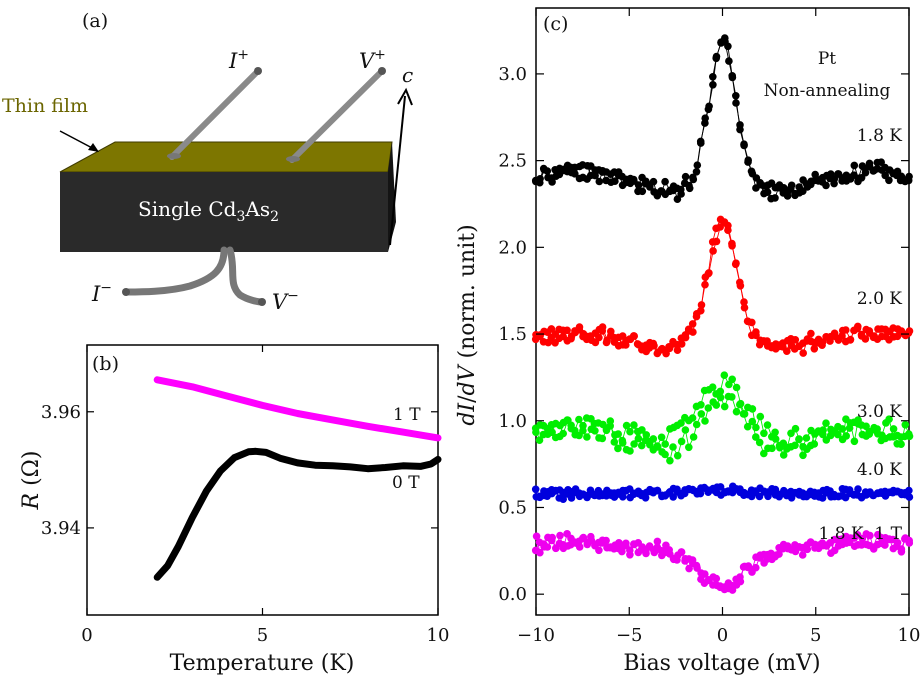 This screenshot has width=921, height=688. Describe the element at coordinates (722, 286) in the screenshot. I see `series-2.0-k` at that location.